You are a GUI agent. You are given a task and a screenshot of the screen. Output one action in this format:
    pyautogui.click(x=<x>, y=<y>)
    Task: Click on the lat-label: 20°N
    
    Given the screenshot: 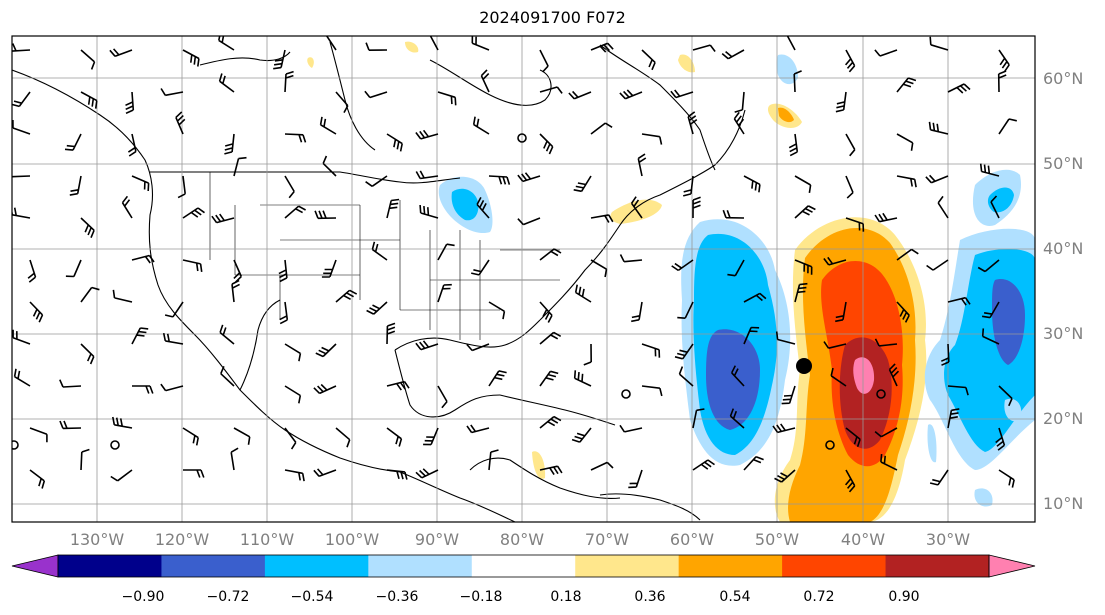 What is the action you would take?
    pyautogui.click(x=1063, y=418)
    